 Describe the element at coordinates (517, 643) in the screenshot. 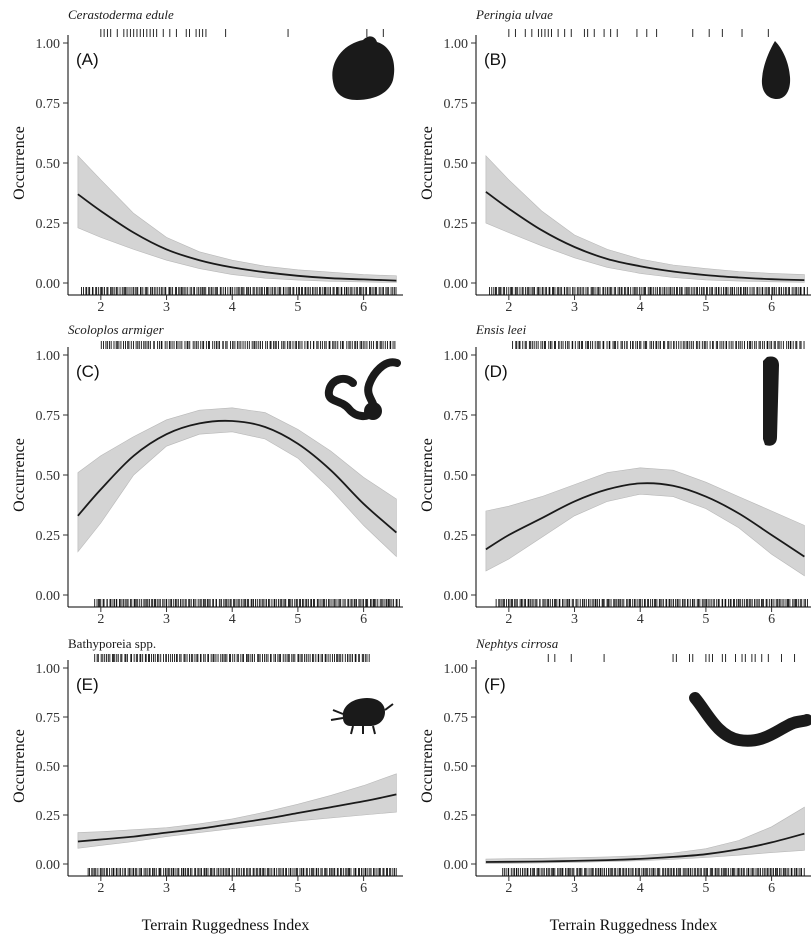

I see `panel-title: Nephtys cirrosa` at that location.